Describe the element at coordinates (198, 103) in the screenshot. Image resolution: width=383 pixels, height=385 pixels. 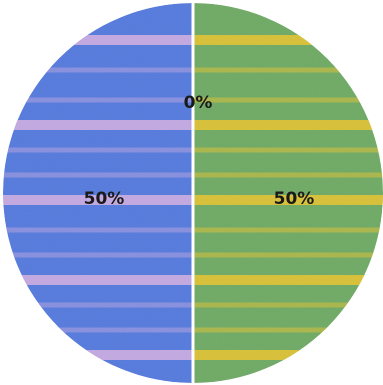
I see `slice-label-0: 0%` at that location.